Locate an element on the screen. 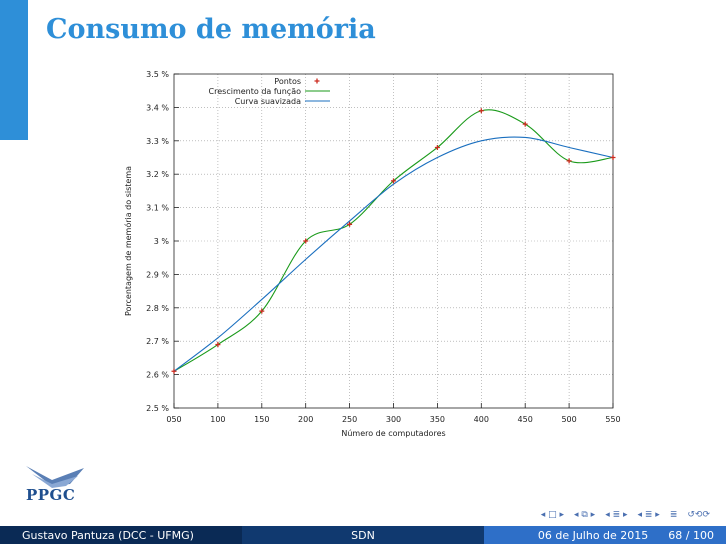 The image size is (726, 544). y-tick-label: 2.8 % is located at coordinates (157, 308).